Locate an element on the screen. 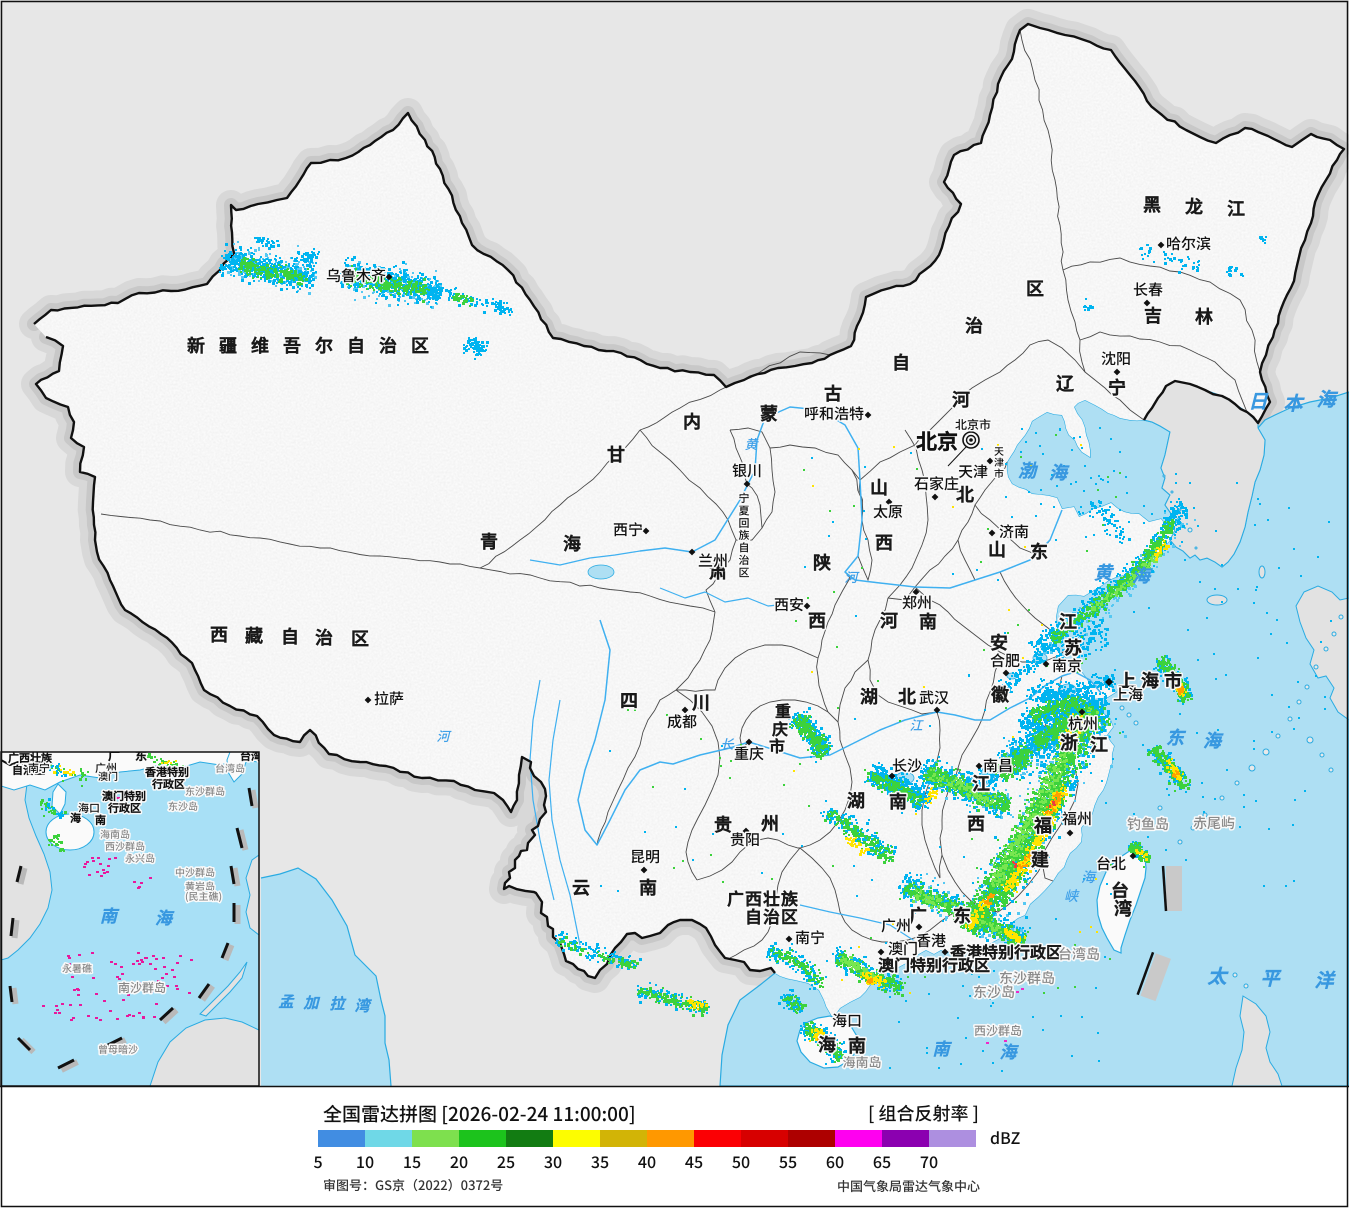  svg-text: 族 is located at coordinates (744, 535).